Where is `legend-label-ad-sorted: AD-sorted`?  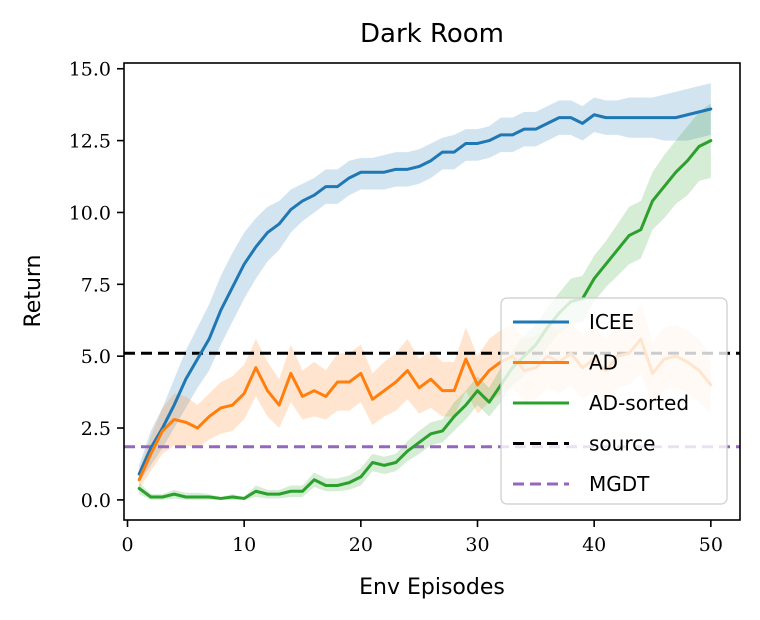 legend-label-ad-sorted: AD-sorted is located at coordinates (639, 403).